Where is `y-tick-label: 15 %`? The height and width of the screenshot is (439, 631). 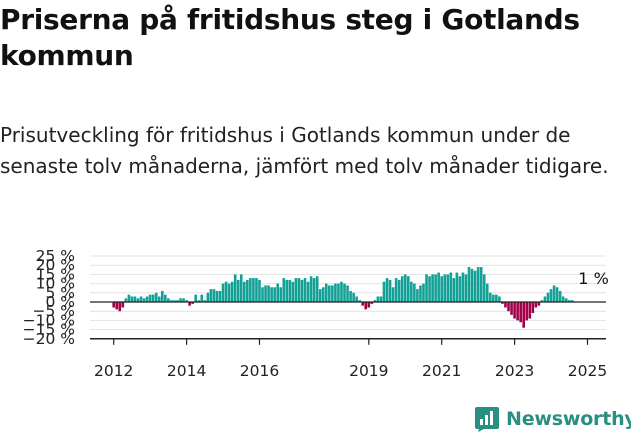 y-tick-label: 15 % is located at coordinates (55, 274).